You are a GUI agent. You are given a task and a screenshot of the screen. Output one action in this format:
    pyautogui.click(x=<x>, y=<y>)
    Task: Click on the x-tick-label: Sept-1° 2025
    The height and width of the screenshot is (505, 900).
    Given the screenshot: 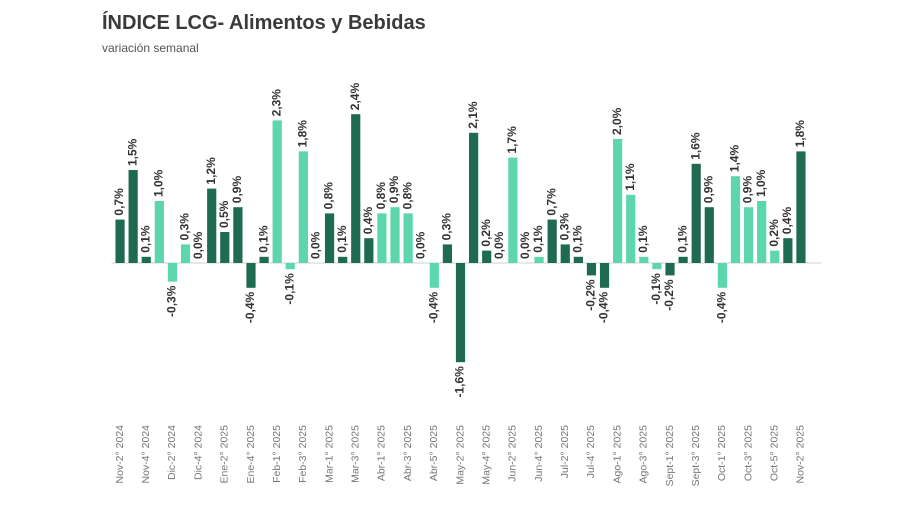 What is the action you would take?
    pyautogui.click(x=670, y=456)
    